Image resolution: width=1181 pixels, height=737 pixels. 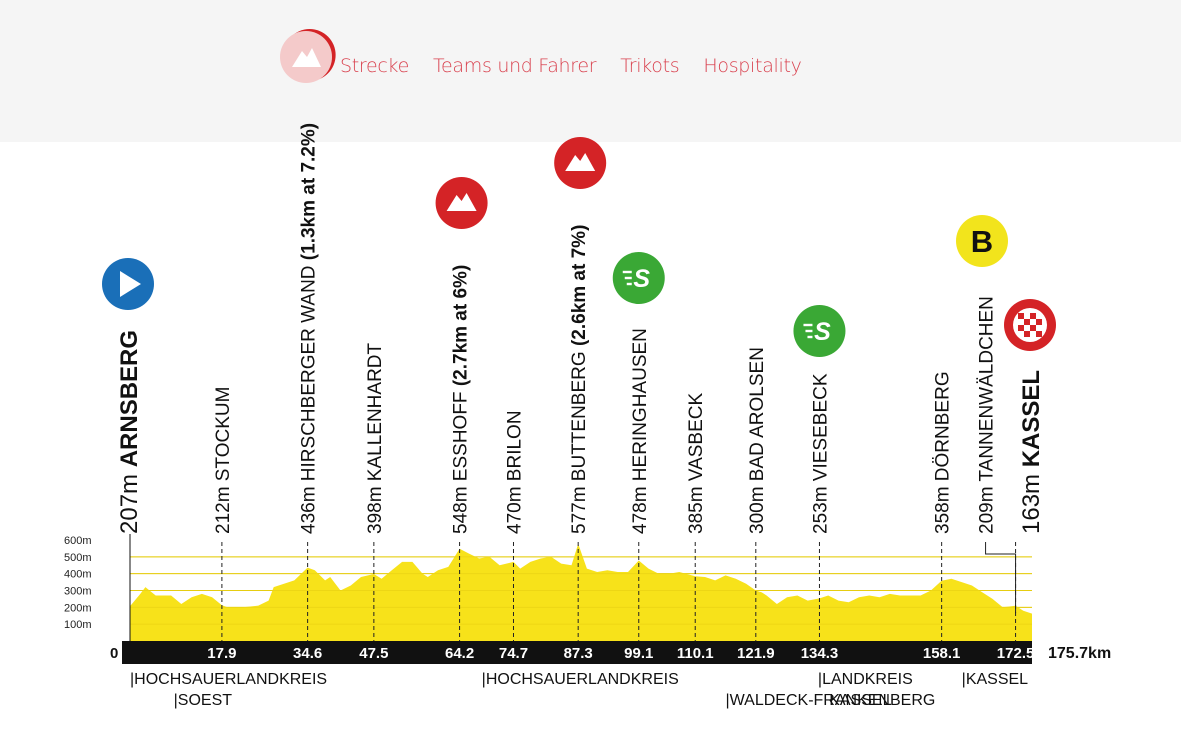 I want to click on waypoint-label: 478m HERINGHAUSEN, so click(x=640, y=431).